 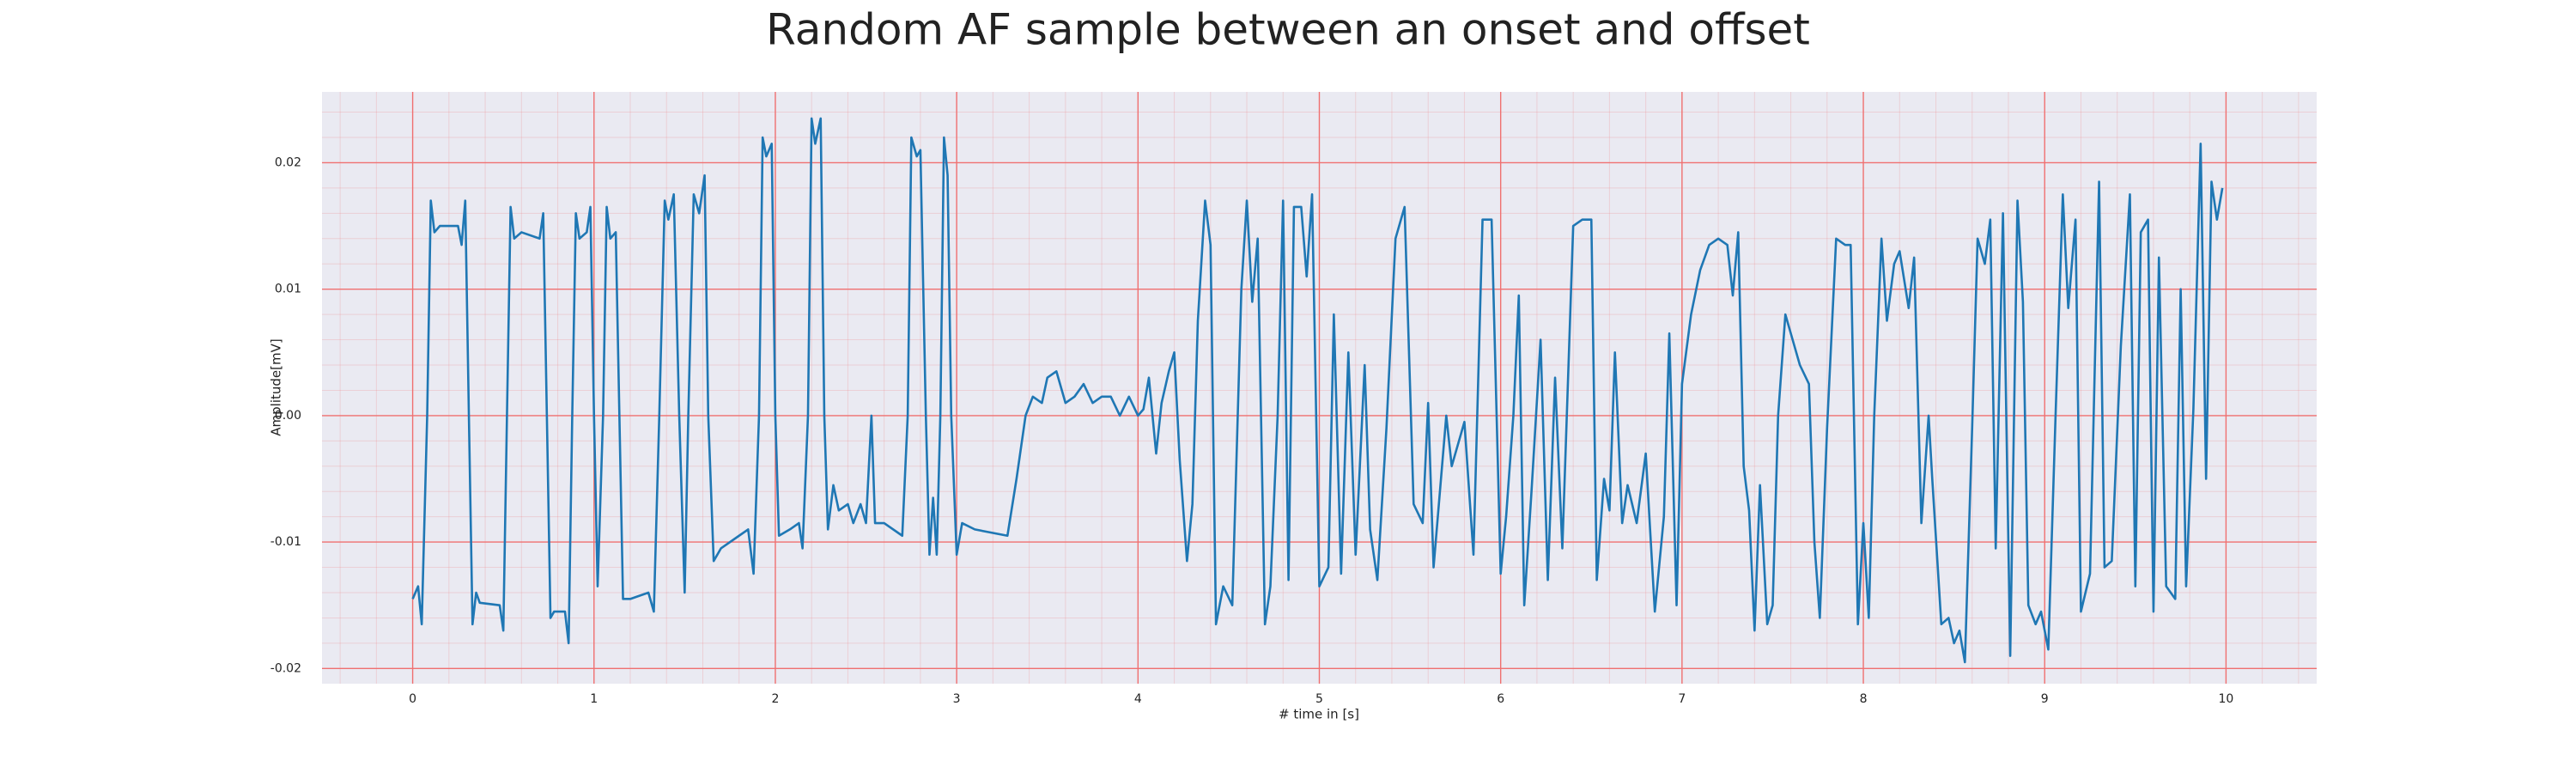 What do you see at coordinates (412, 699) in the screenshot?
I see `x-tick-label: 0` at bounding box center [412, 699].